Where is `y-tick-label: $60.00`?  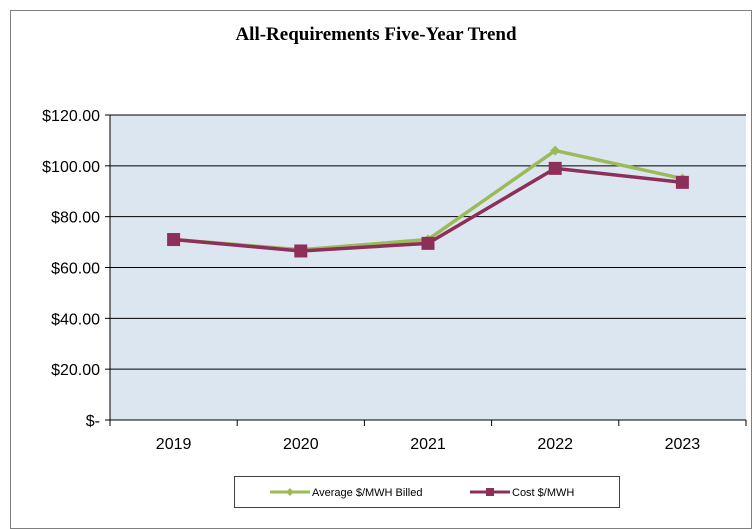 y-tick-label: $60.00 is located at coordinates (75, 269).